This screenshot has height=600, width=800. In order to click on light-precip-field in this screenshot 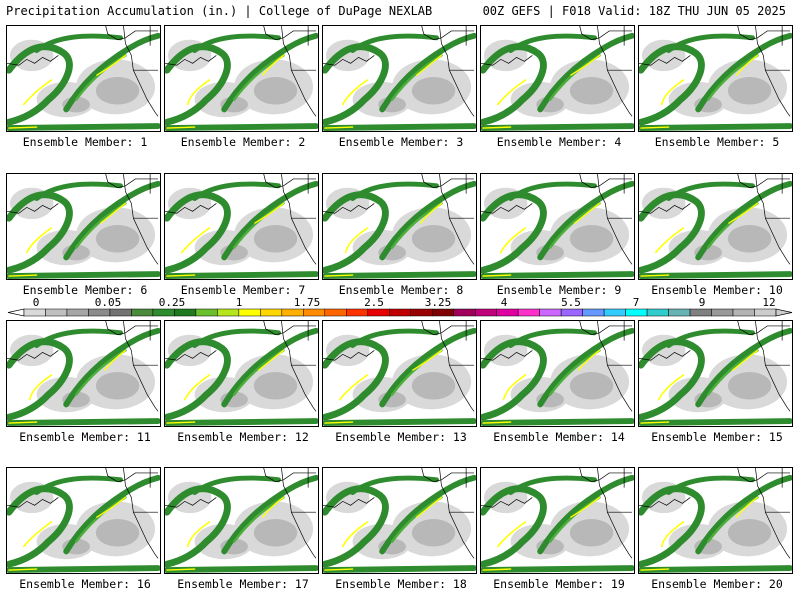, I will do `click(556, 78)`.